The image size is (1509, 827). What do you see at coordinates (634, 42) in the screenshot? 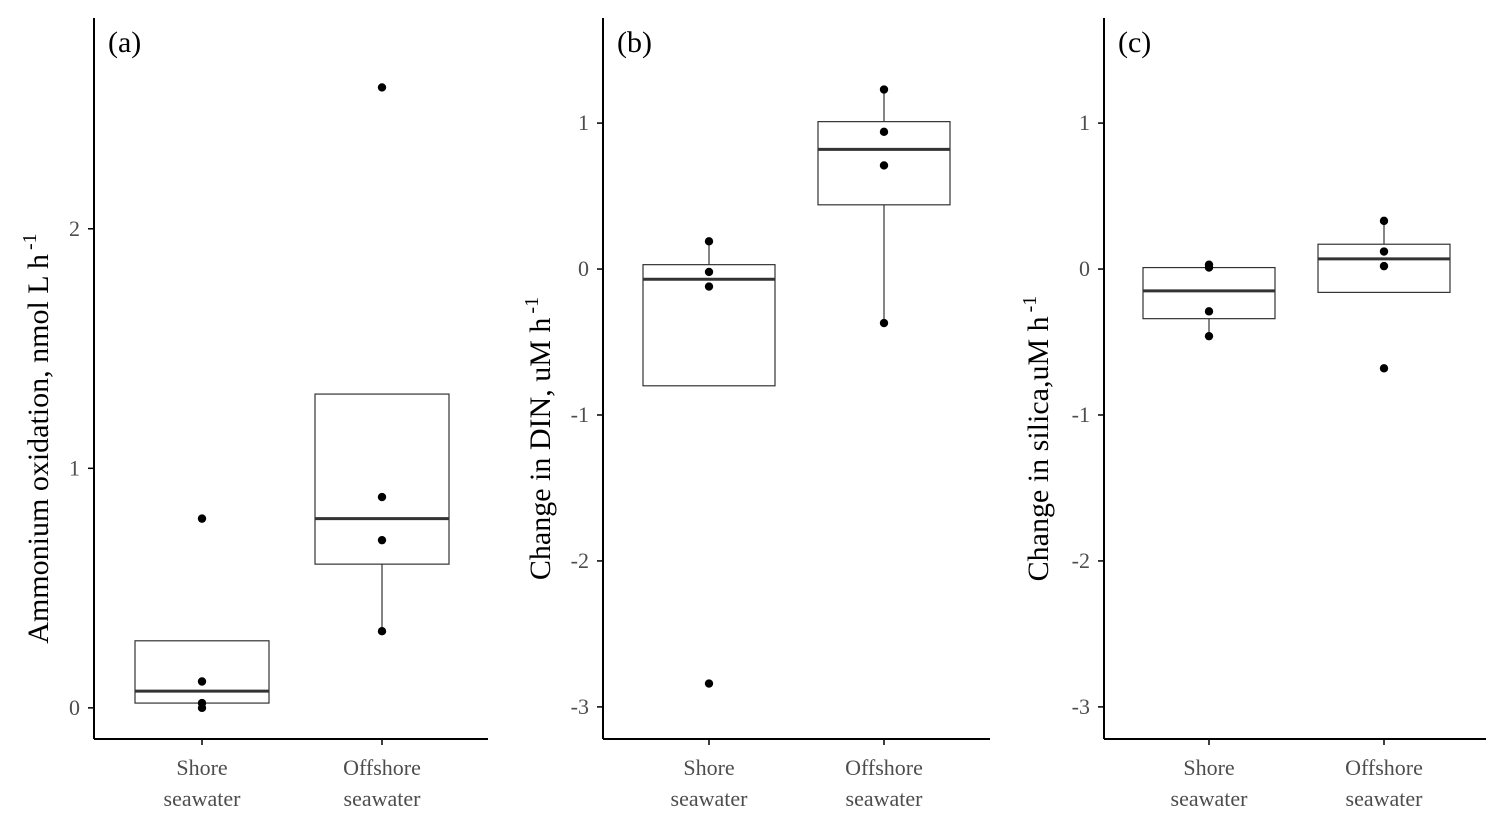
I see `panel-label: (b)` at bounding box center [634, 42].